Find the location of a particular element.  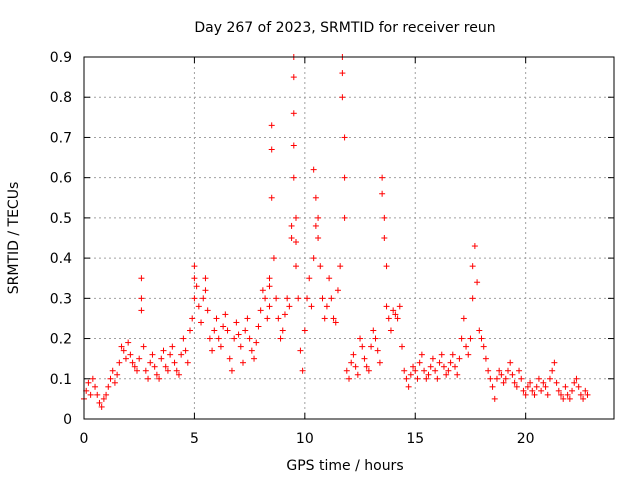

y-tick-label: 0 is located at coordinates (67, 420).